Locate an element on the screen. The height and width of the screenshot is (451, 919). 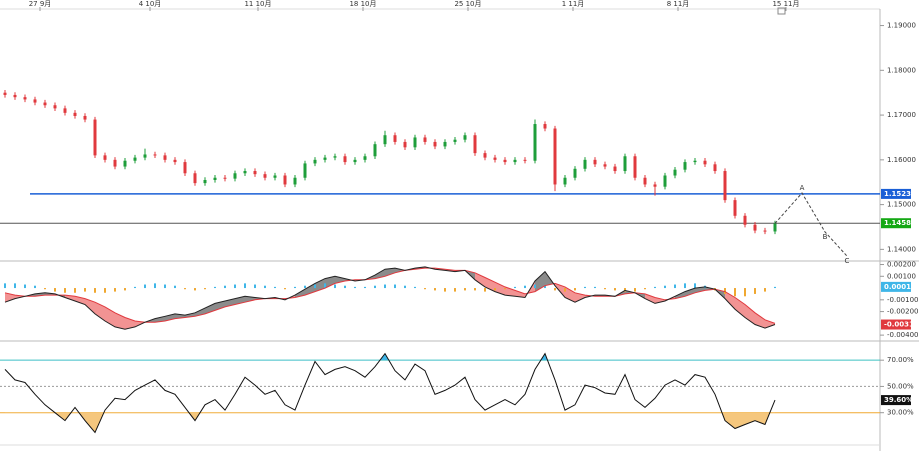
level-tag-box is located at coordinates (896, 223).